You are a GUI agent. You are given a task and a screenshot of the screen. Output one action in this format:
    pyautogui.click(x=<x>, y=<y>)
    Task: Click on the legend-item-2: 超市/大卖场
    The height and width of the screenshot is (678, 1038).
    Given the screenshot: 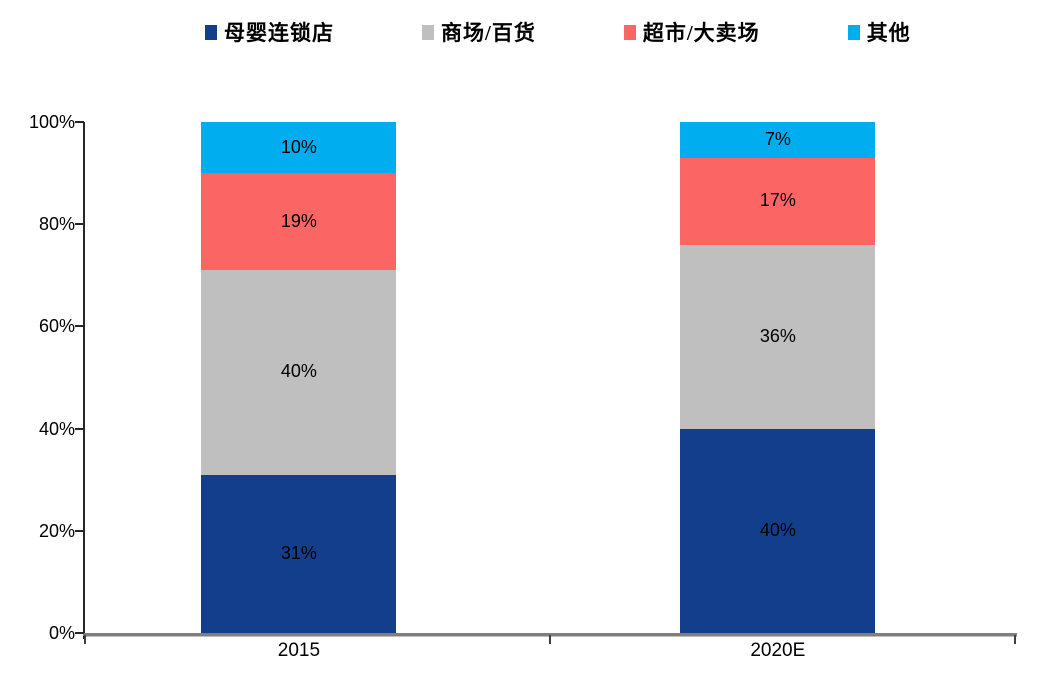 What is the action you would take?
    pyautogui.click(x=691, y=32)
    